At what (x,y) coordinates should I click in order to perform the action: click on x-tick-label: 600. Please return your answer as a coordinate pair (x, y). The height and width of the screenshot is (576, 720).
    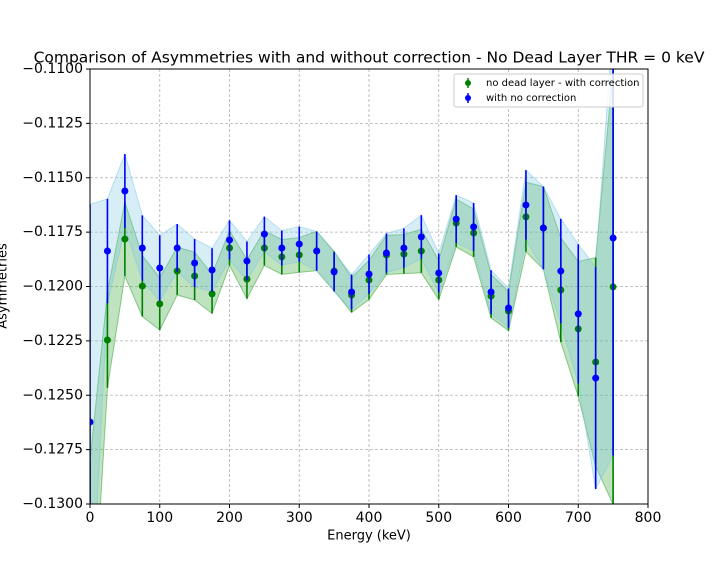
    Looking at the image, I should click on (508, 518).